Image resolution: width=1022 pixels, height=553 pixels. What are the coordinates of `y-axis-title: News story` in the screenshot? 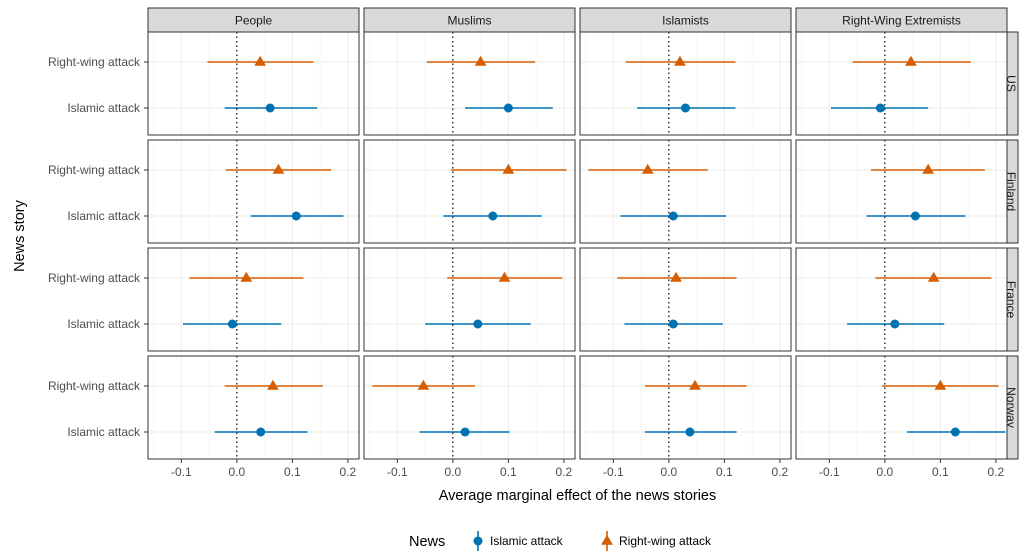 It's located at (20, 235).